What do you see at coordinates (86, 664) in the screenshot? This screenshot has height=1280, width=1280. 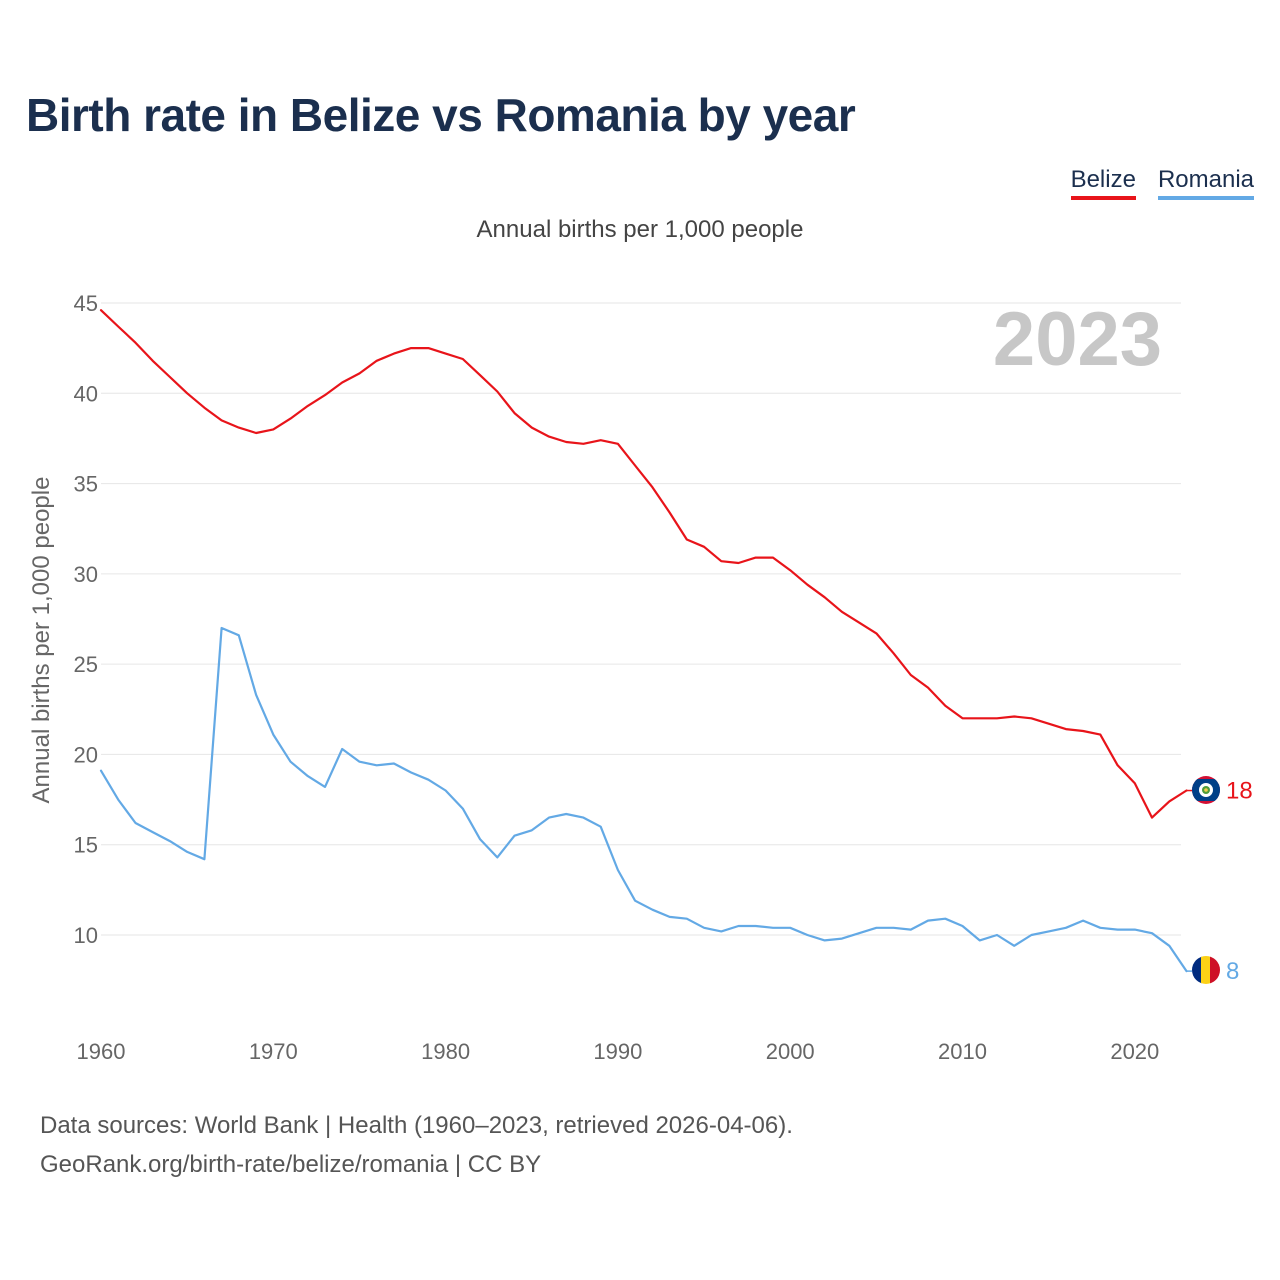 I see `y-tick-label-25: 25` at bounding box center [86, 664].